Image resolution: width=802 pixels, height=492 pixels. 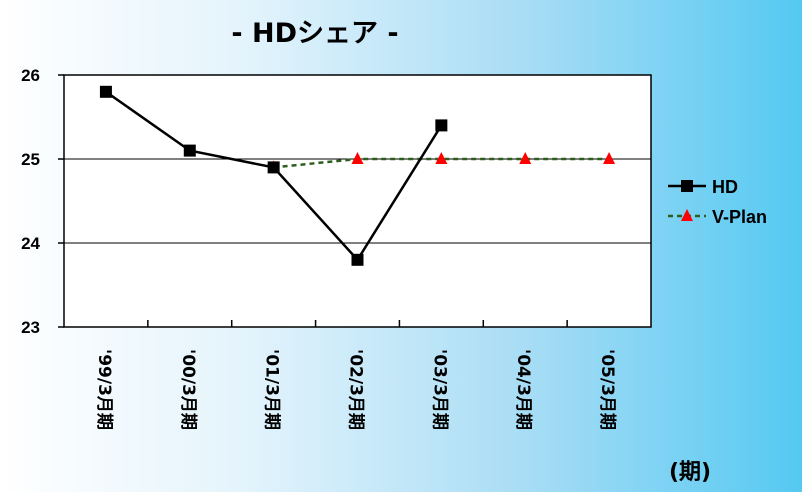 I want to click on y-tick-label: 26, so click(x=30, y=75).